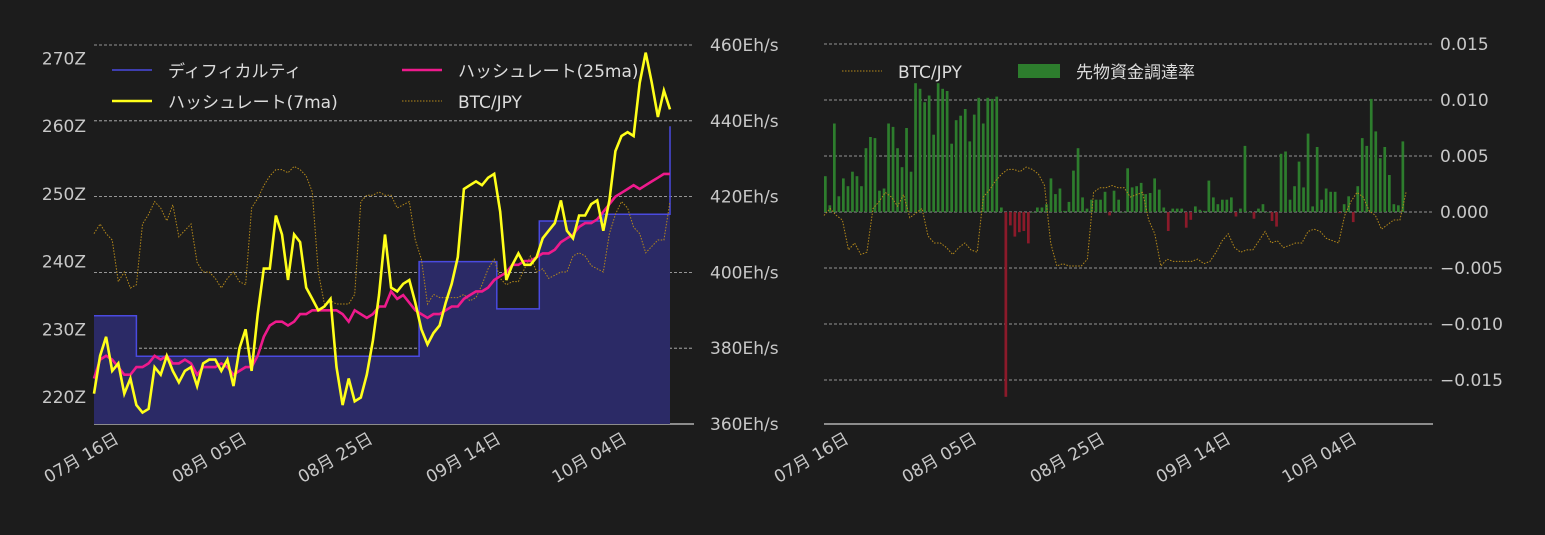 Image resolution: width=1545 pixels, height=535 pixels. Describe the element at coordinates (1135, 73) in the screenshot. I see `legend-label: 先物資金調達率` at that location.